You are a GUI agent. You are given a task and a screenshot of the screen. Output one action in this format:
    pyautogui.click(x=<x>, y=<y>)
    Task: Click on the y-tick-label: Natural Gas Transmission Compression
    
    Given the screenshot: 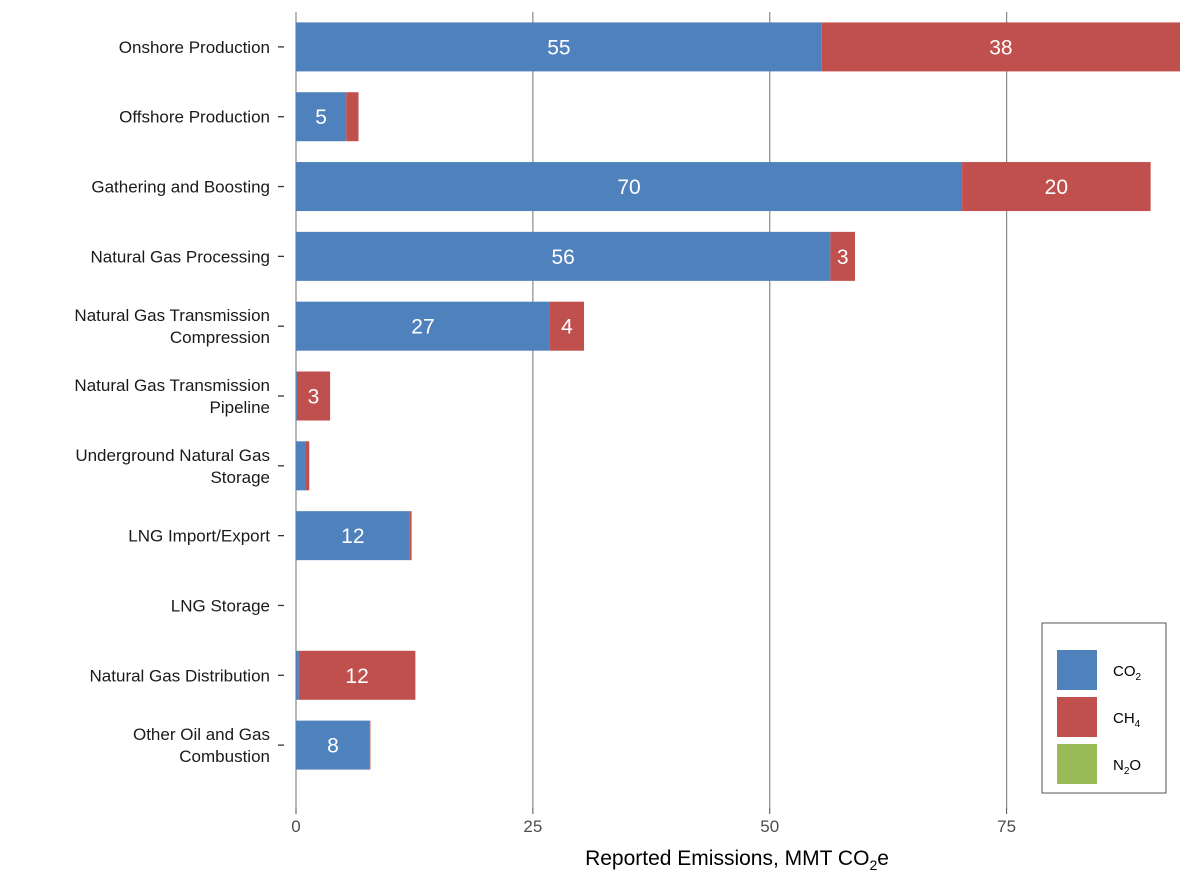 What is the action you would take?
    pyautogui.click(x=172, y=326)
    